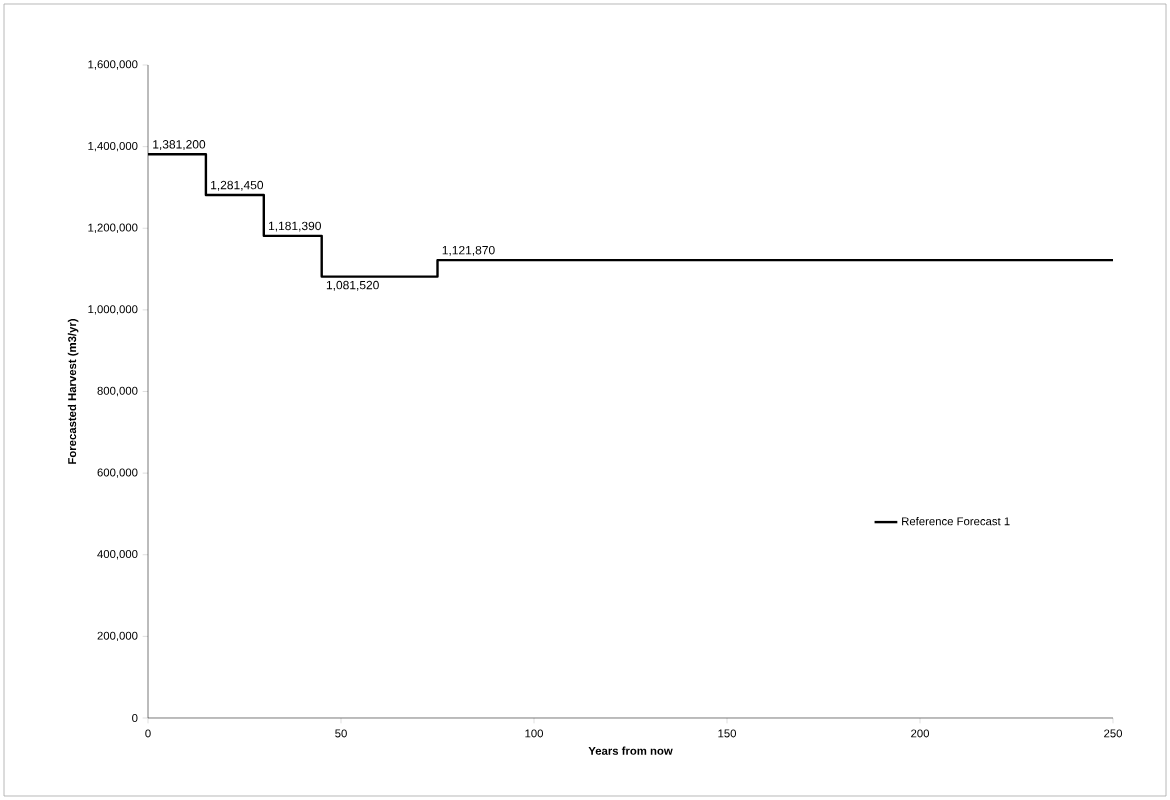 This screenshot has height=800, width=1170. Describe the element at coordinates (630, 750) in the screenshot. I see `x-axis-title: Years from now` at that location.